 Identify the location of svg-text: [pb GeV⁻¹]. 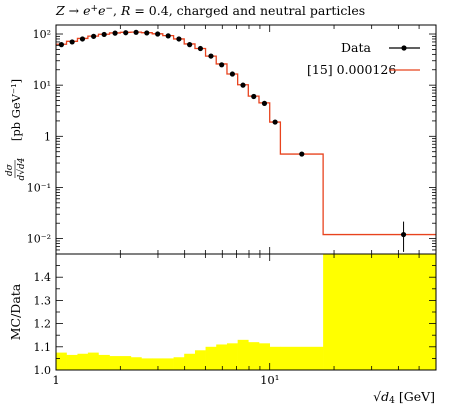
(16, 110).